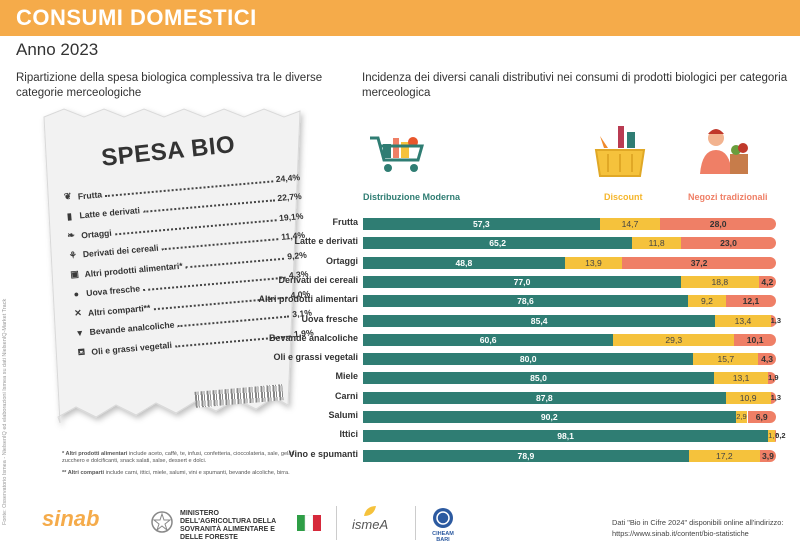 The width and height of the screenshot is (800, 555). I want to click on seg-discount: 13,9, so click(593, 262).